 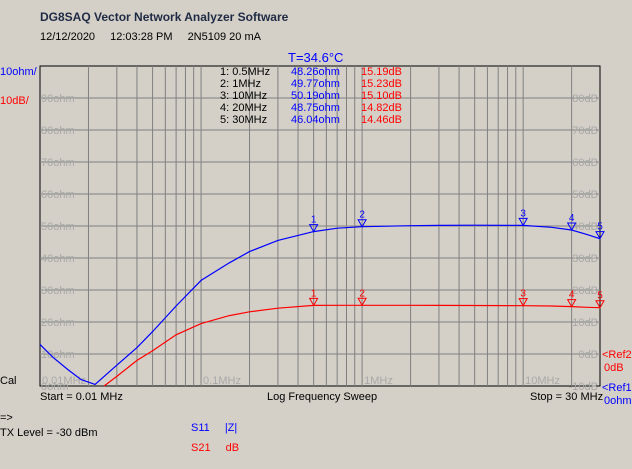 What do you see at coordinates (315, 96) in the screenshot?
I see `marker-impedance: 50.19ohm` at bounding box center [315, 96].